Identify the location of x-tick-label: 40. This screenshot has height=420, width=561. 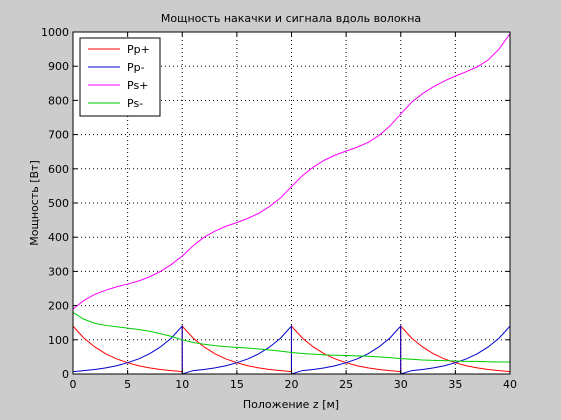
(510, 384).